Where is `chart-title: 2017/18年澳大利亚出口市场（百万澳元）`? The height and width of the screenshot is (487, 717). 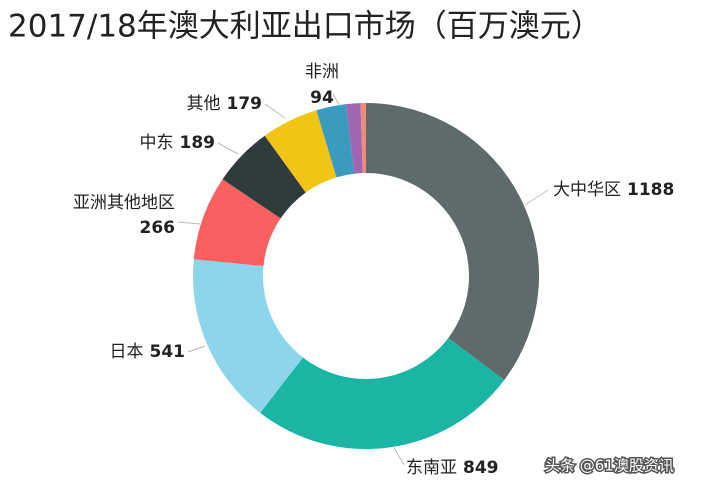 chart-title: 2017/18年澳大利亚出口市场（百万澳元） is located at coordinates (305, 27).